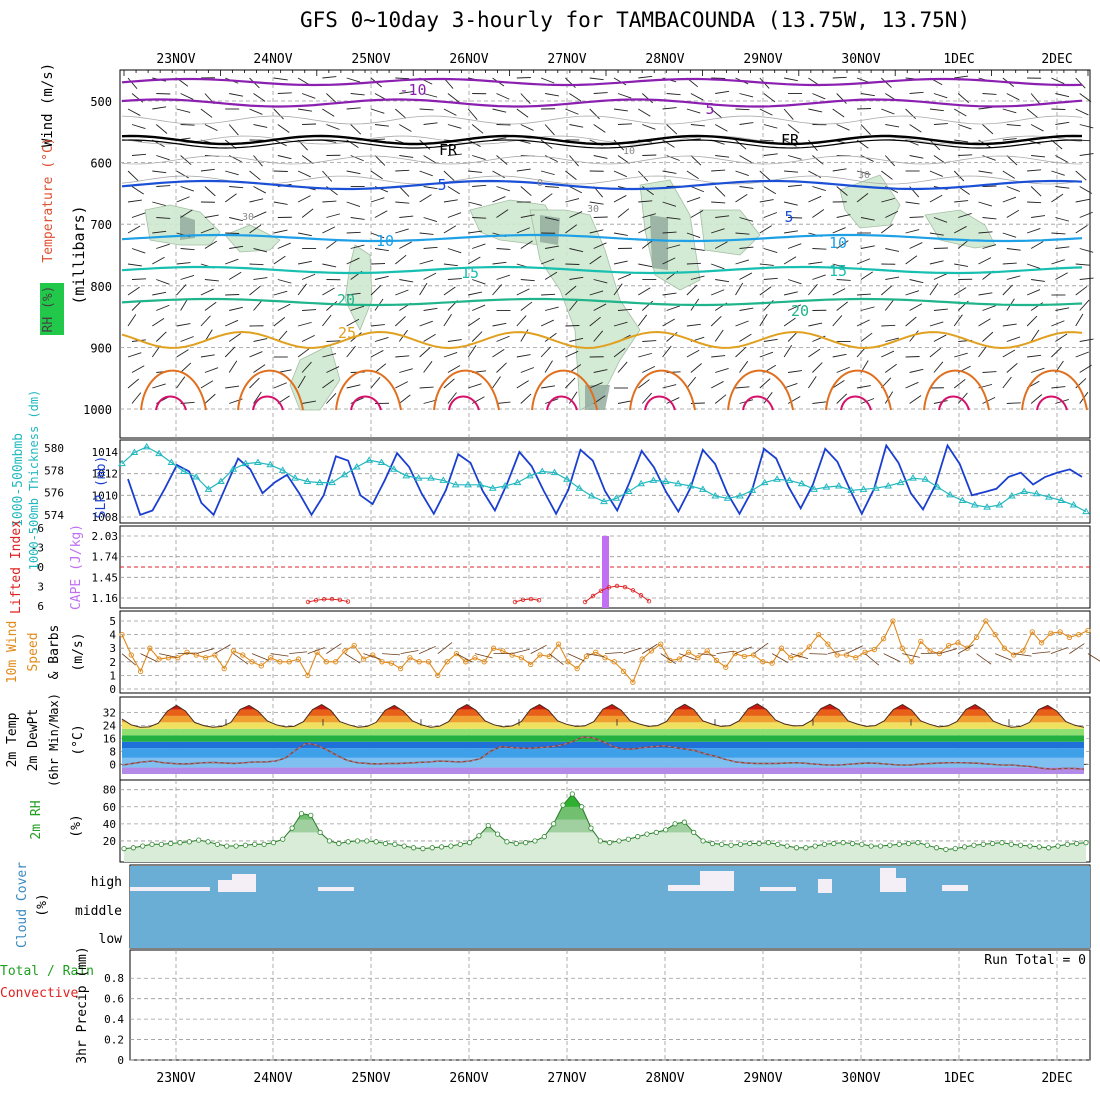 The image size is (1100, 1100). What do you see at coordinates (605, 572) in the screenshot?
I see `cape-bar` at bounding box center [605, 572].